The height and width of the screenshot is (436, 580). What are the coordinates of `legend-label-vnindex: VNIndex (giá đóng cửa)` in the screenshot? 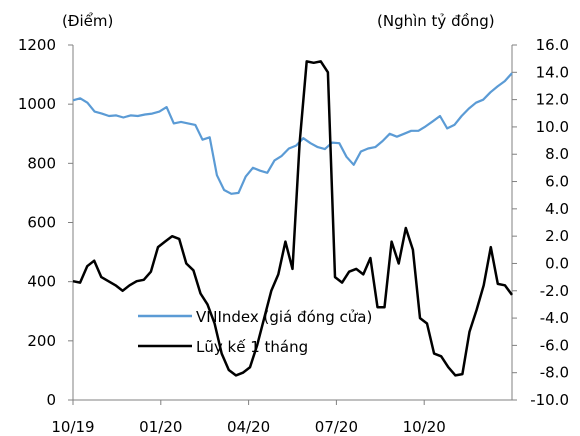 It's located at (284, 317).